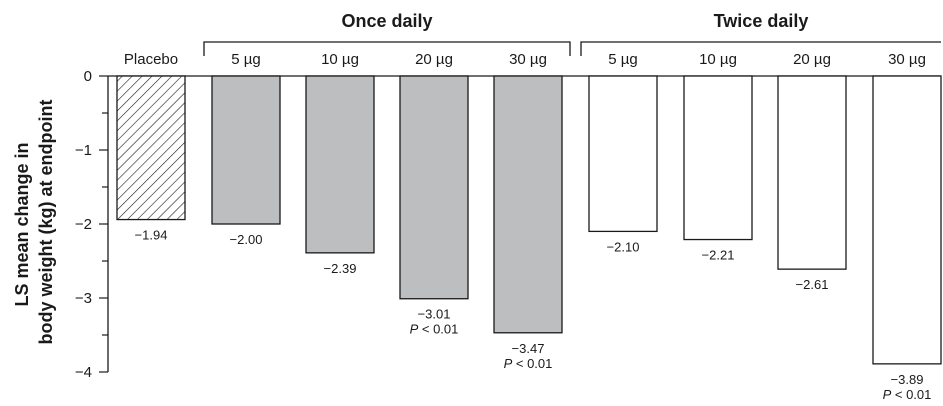 The image size is (943, 406). Describe the element at coordinates (528, 348) in the screenshot. I see `bar-value-label: −3.47` at that location.